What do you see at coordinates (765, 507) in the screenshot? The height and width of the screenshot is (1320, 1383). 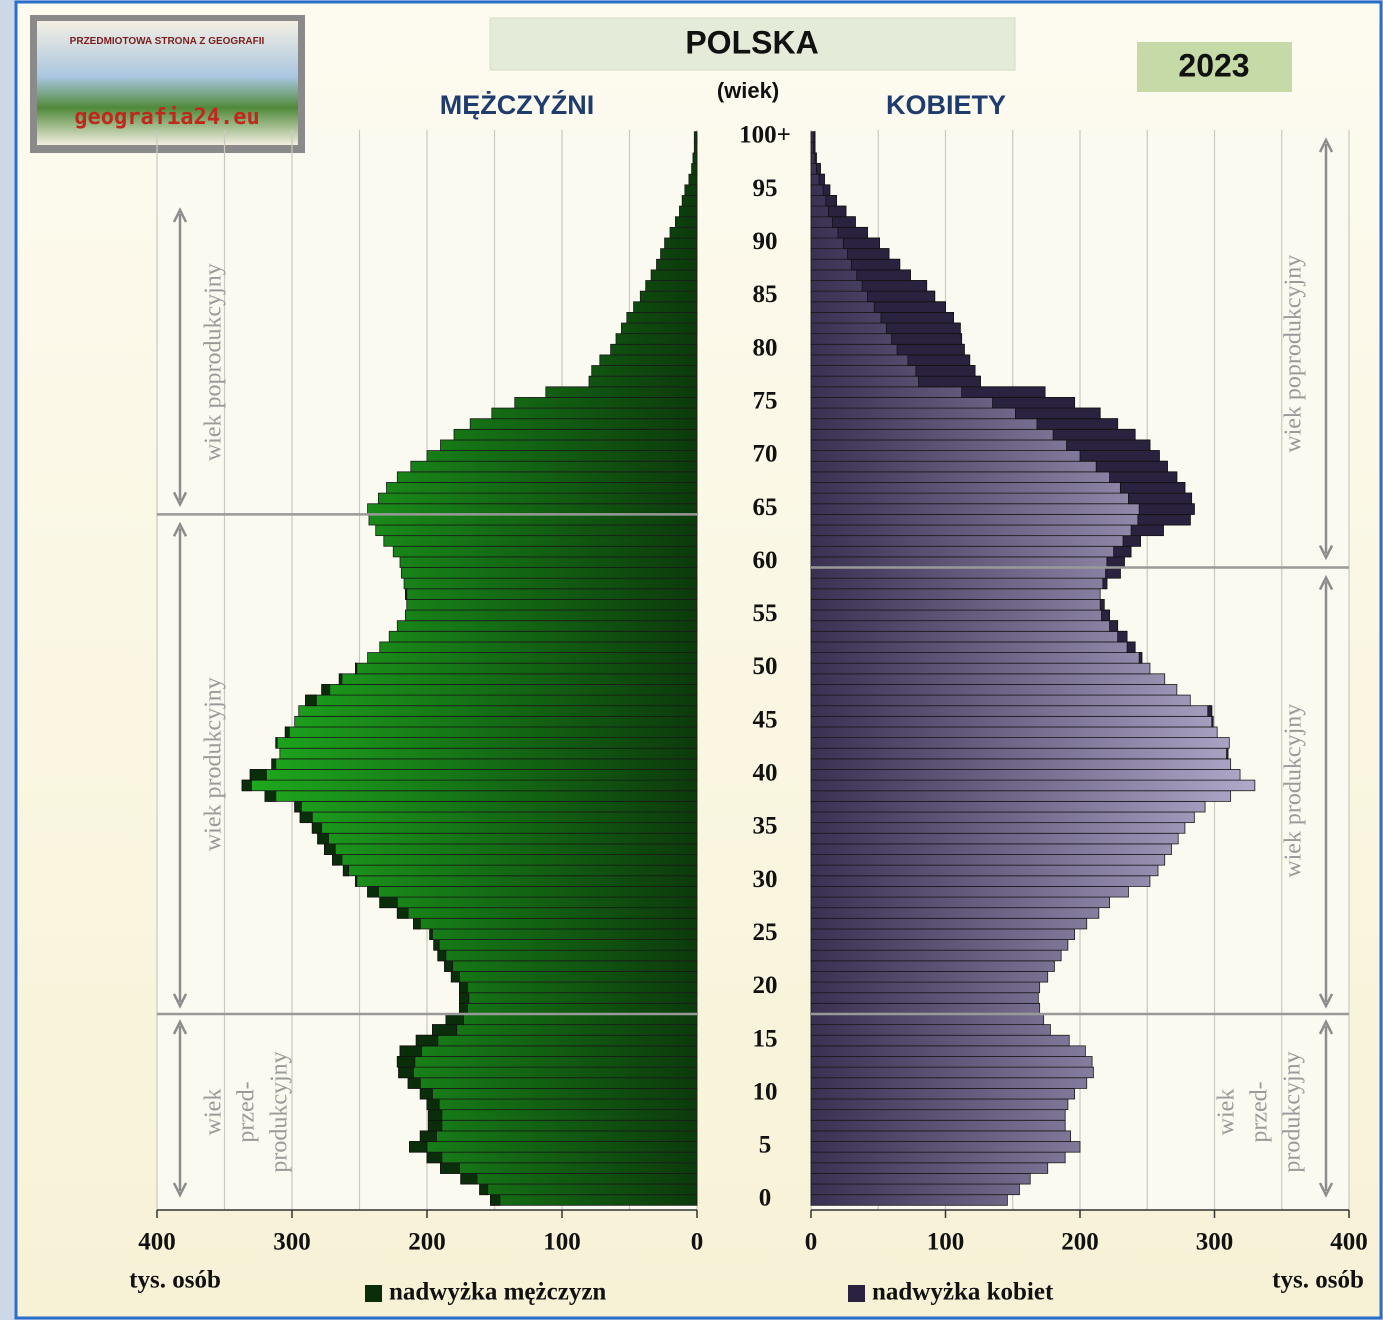 I see `y-tick-label: 65` at bounding box center [765, 507].